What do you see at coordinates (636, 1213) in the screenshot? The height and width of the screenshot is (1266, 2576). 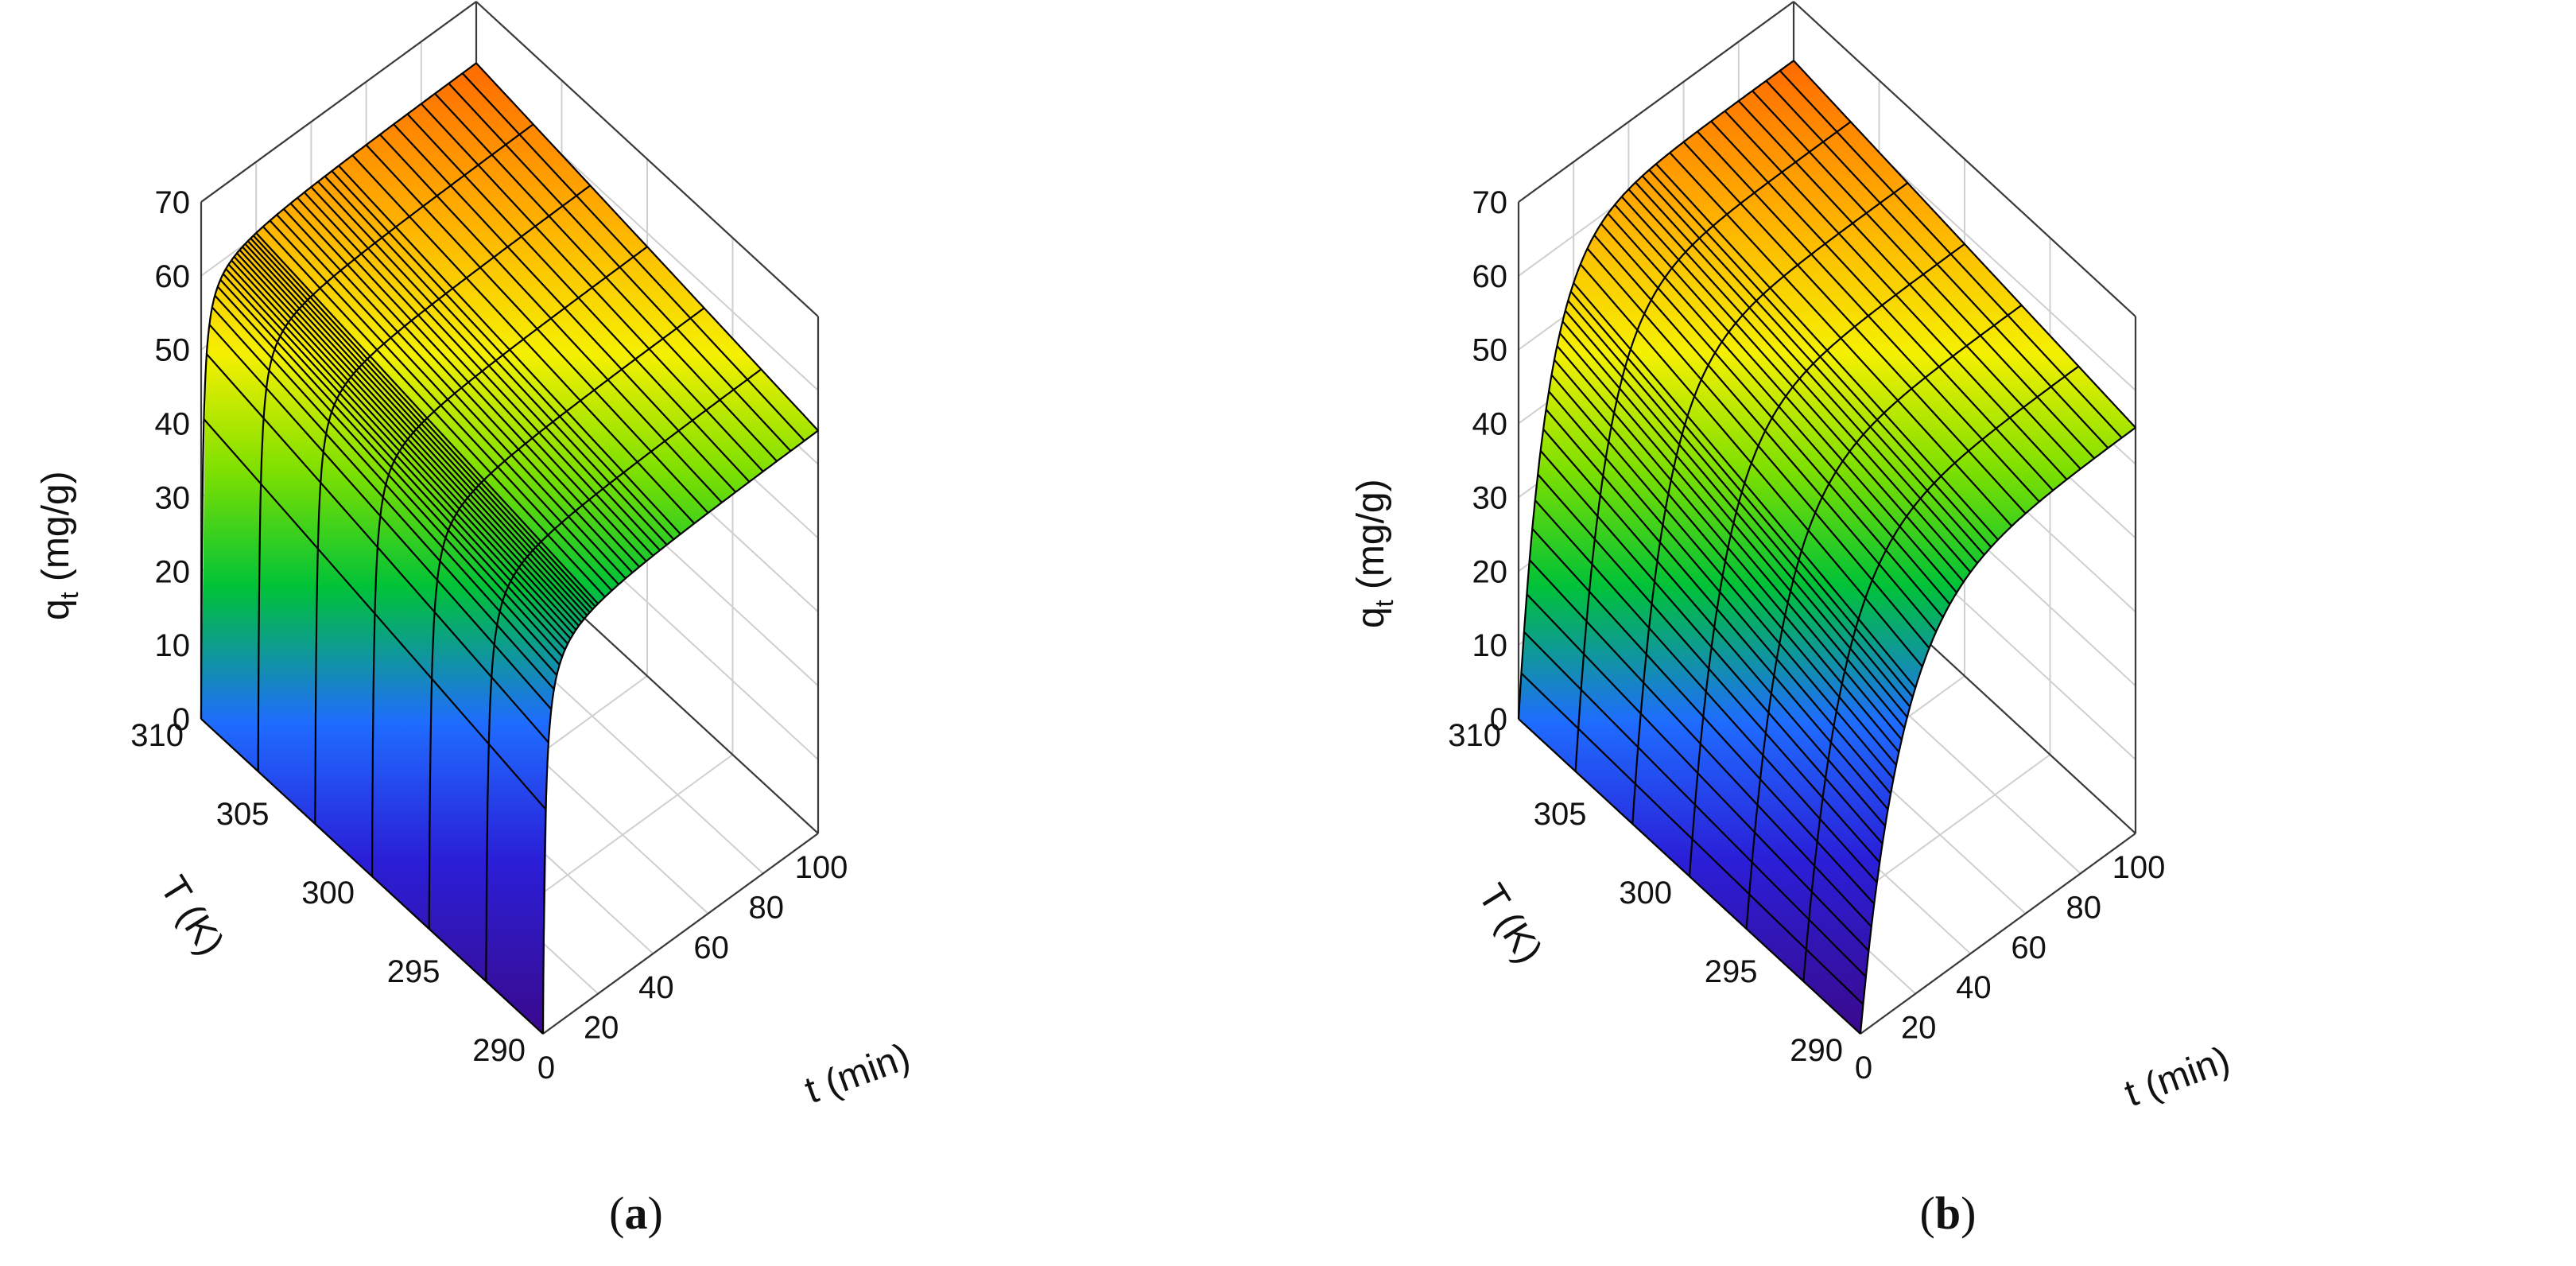 I see `panel-label-a: (a)` at bounding box center [636, 1213].